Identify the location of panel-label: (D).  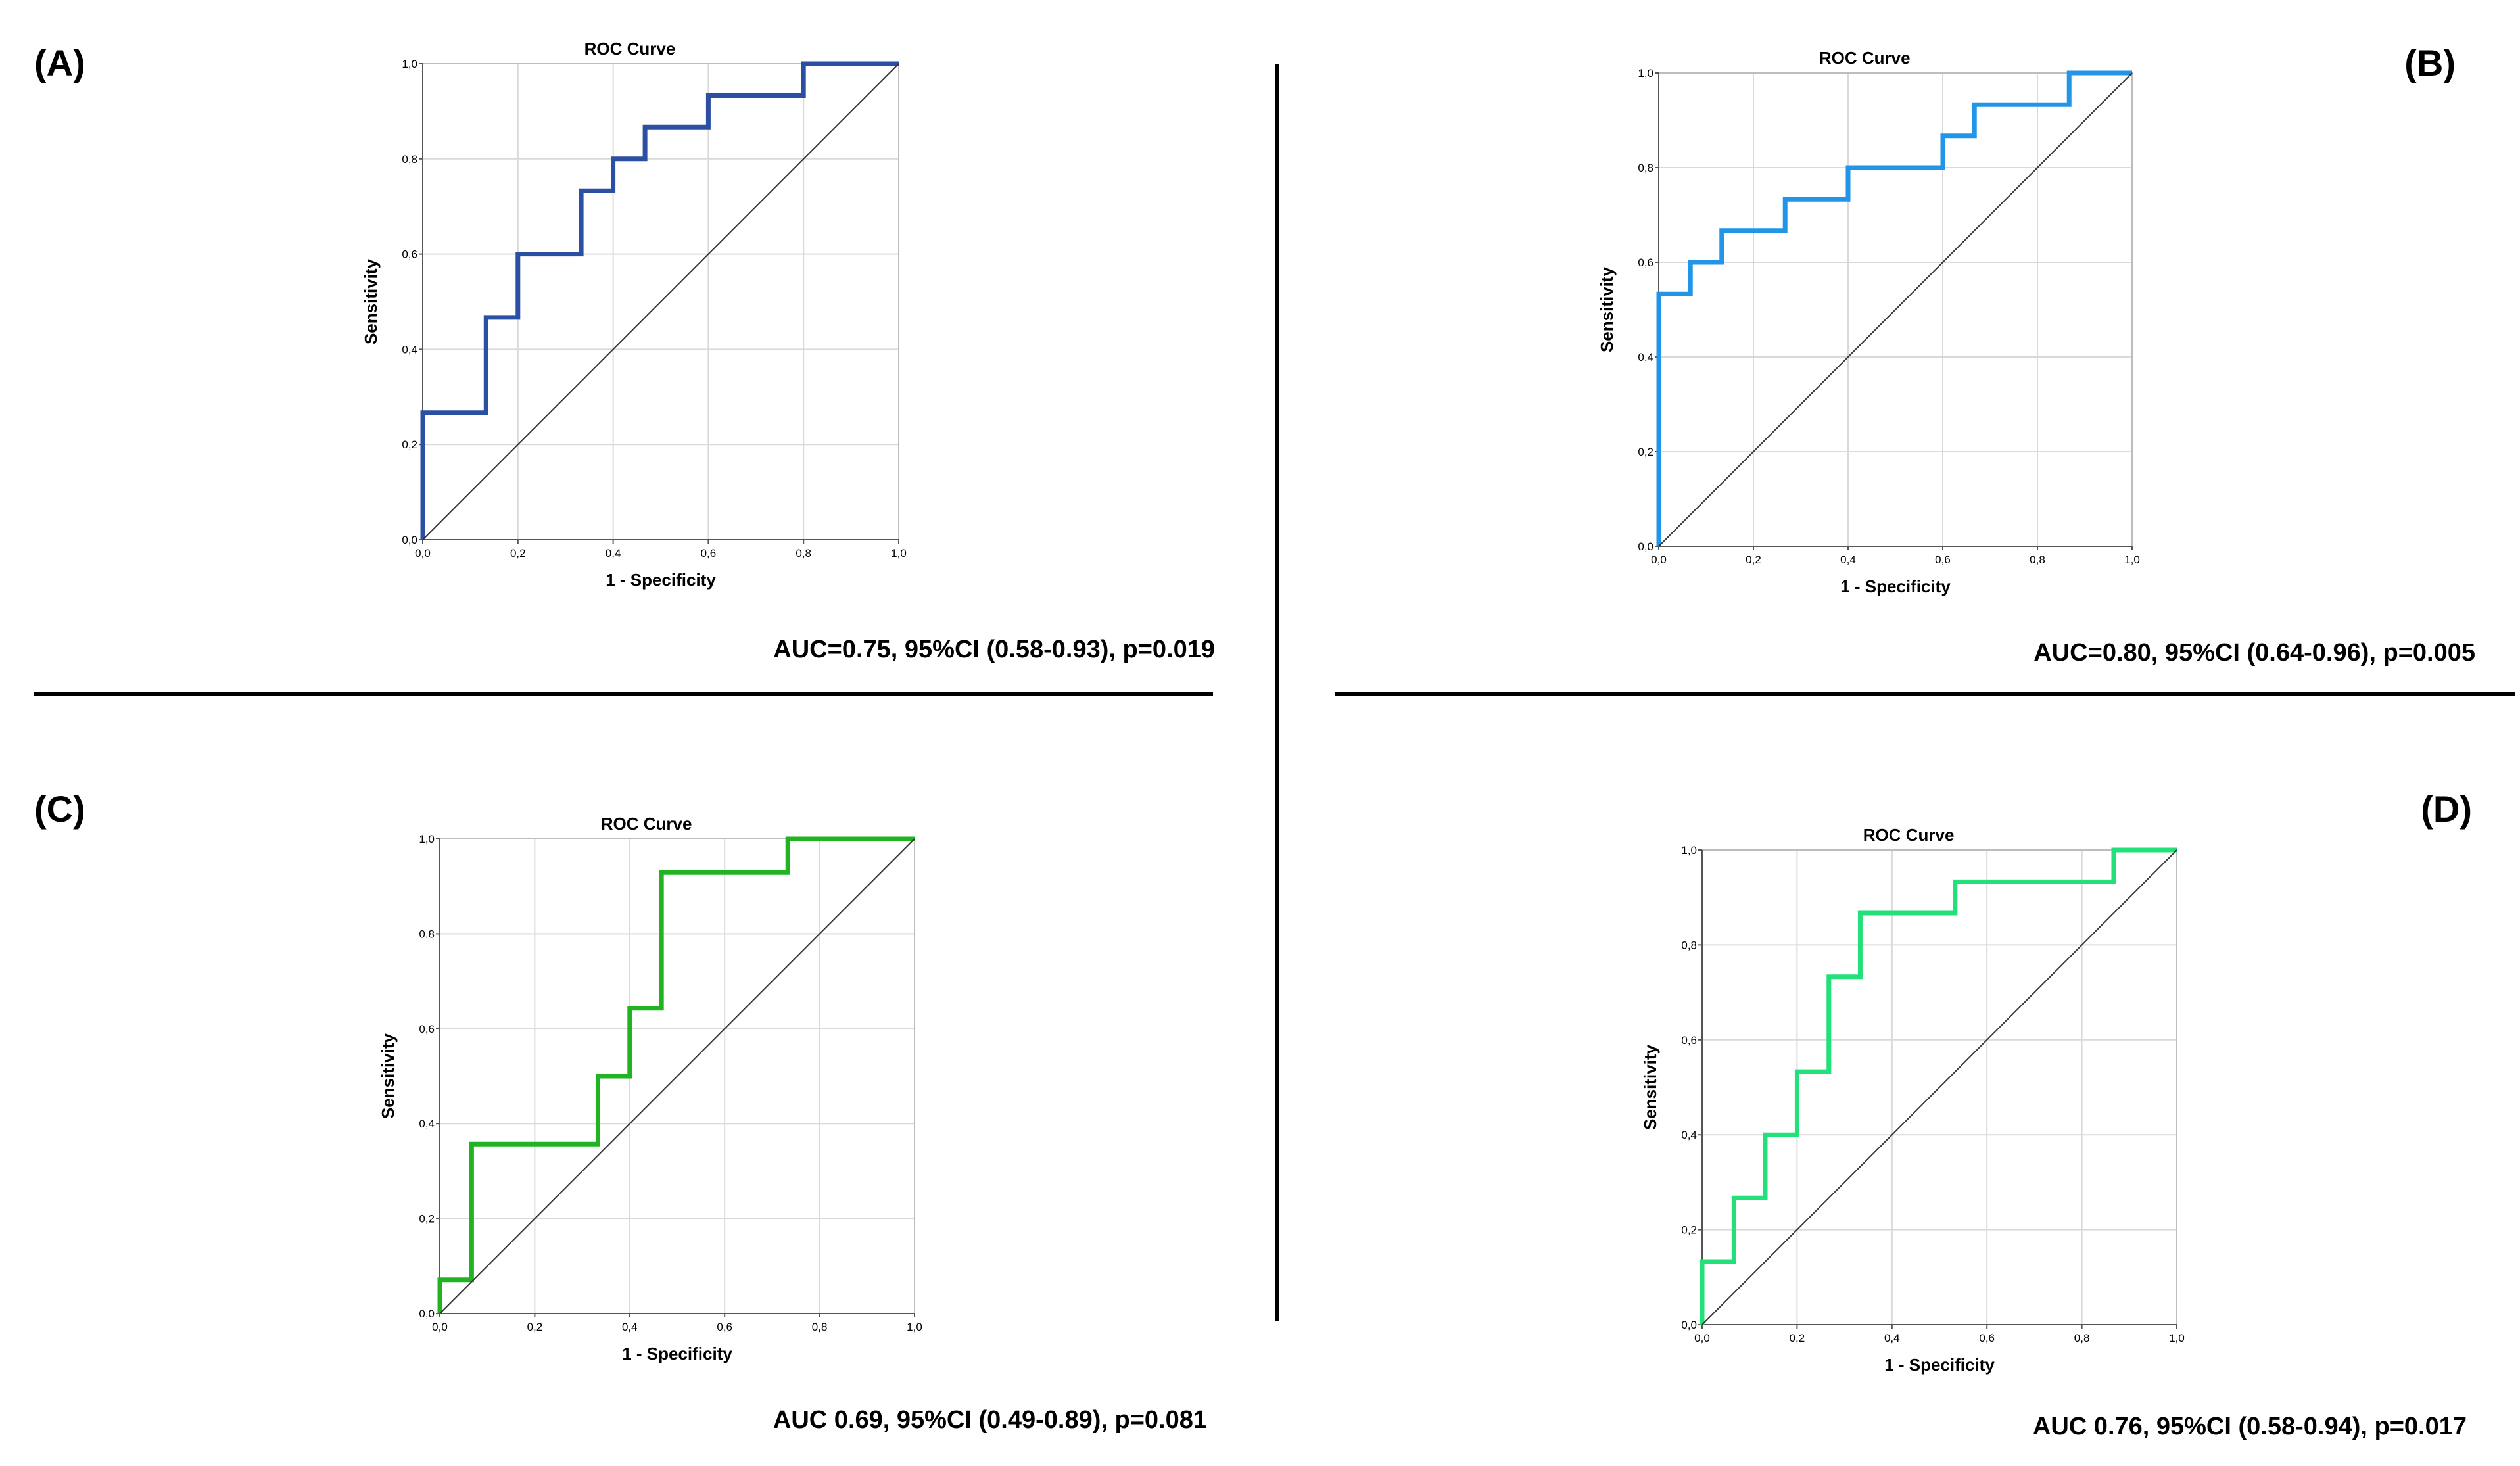
(2446, 809).